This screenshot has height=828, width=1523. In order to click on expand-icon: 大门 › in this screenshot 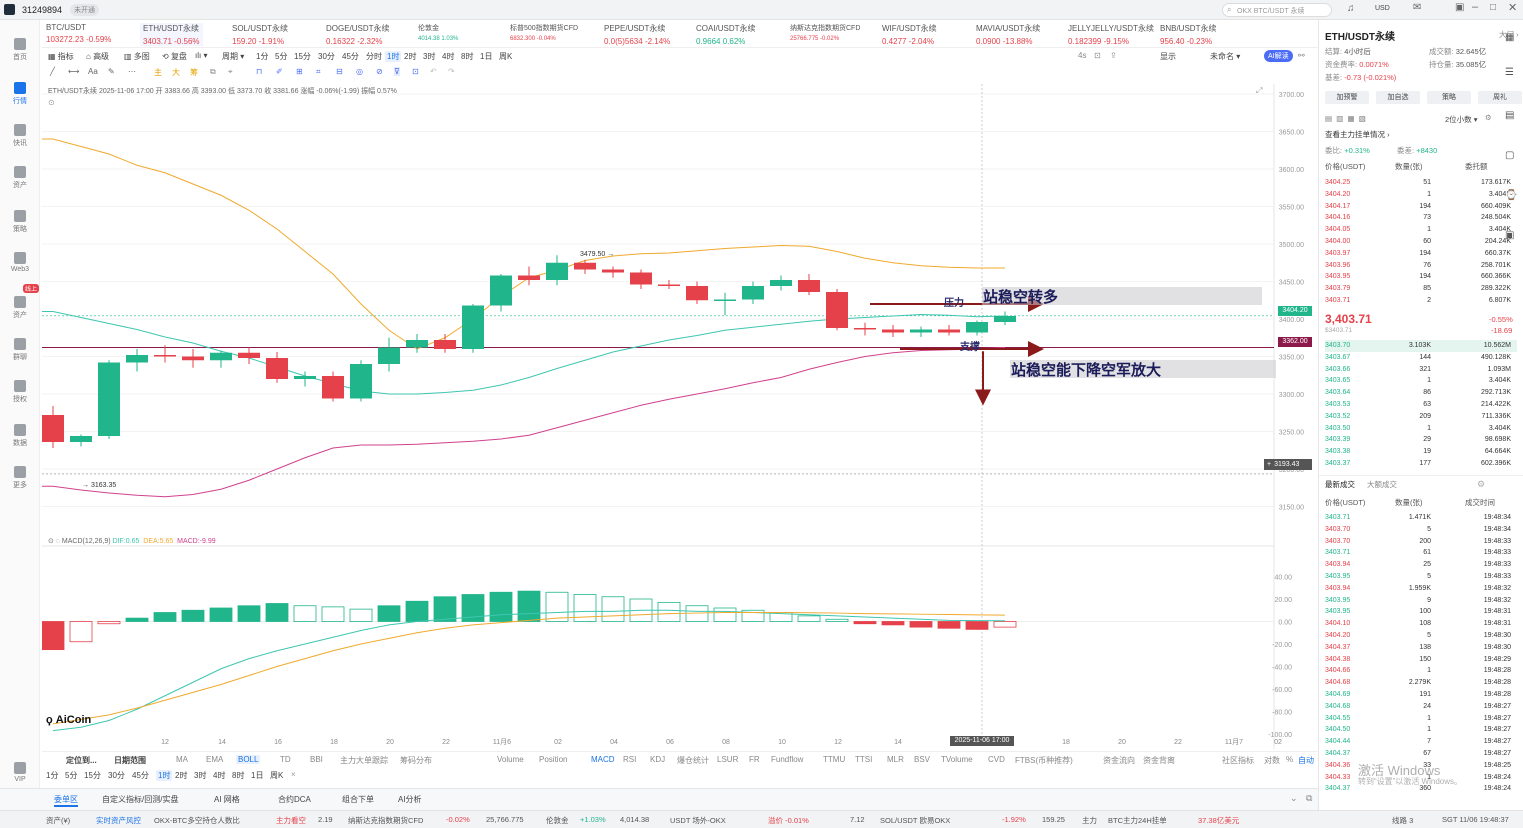, I will do `click(1509, 34)`.